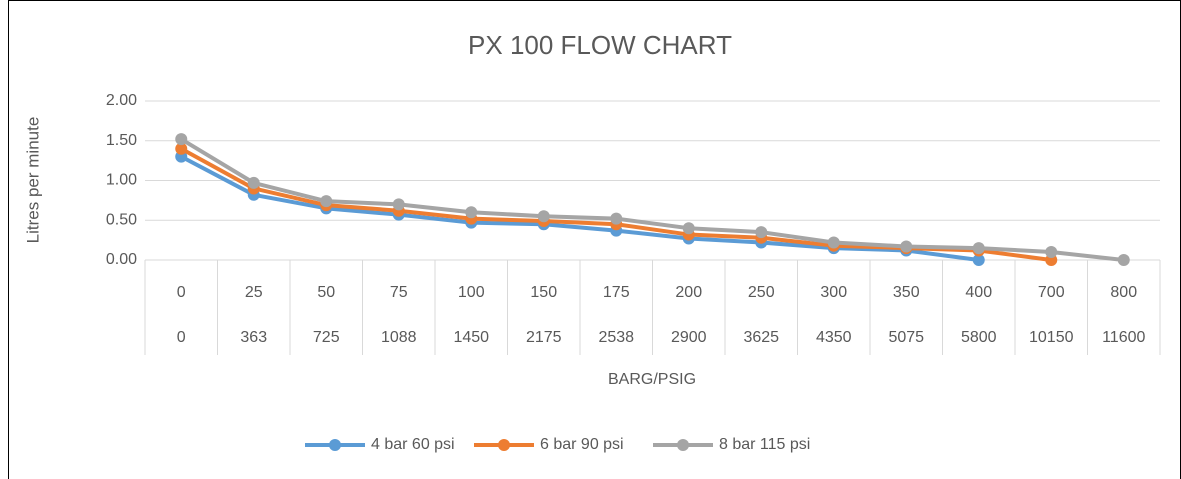 This screenshot has height=479, width=1181. What do you see at coordinates (253, 337) in the screenshot?
I see `x-subtick-label: 363` at bounding box center [253, 337].